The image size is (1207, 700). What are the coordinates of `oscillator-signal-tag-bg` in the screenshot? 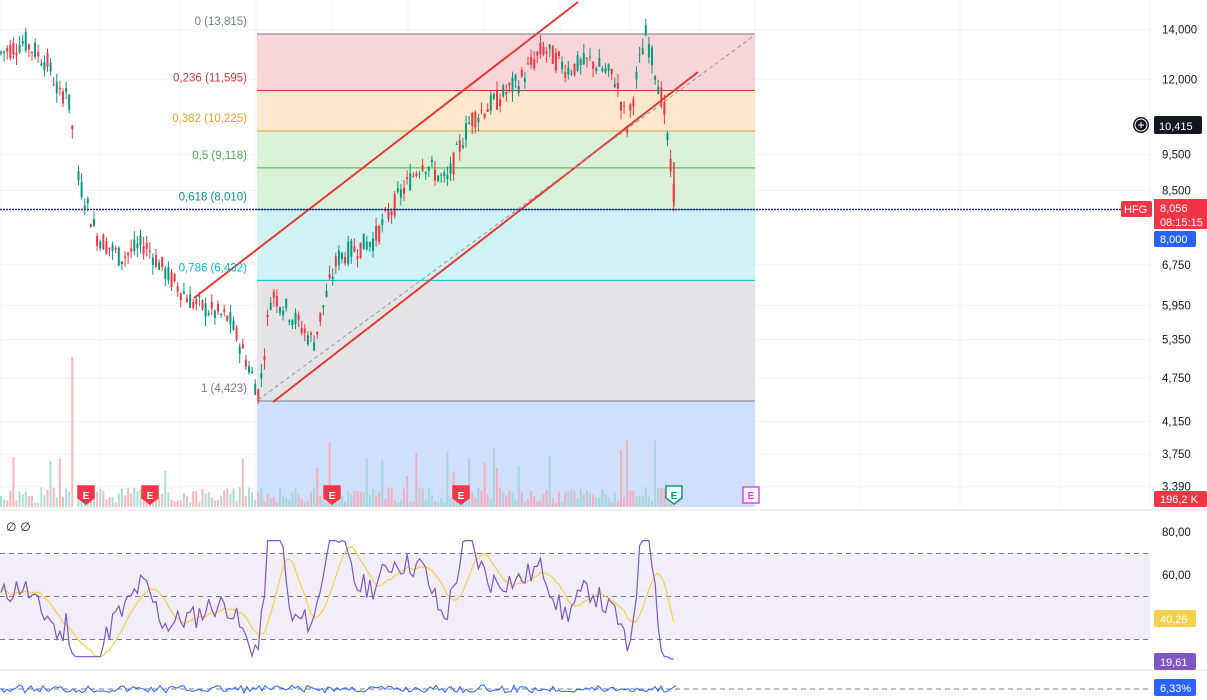 It's located at (1175, 618).